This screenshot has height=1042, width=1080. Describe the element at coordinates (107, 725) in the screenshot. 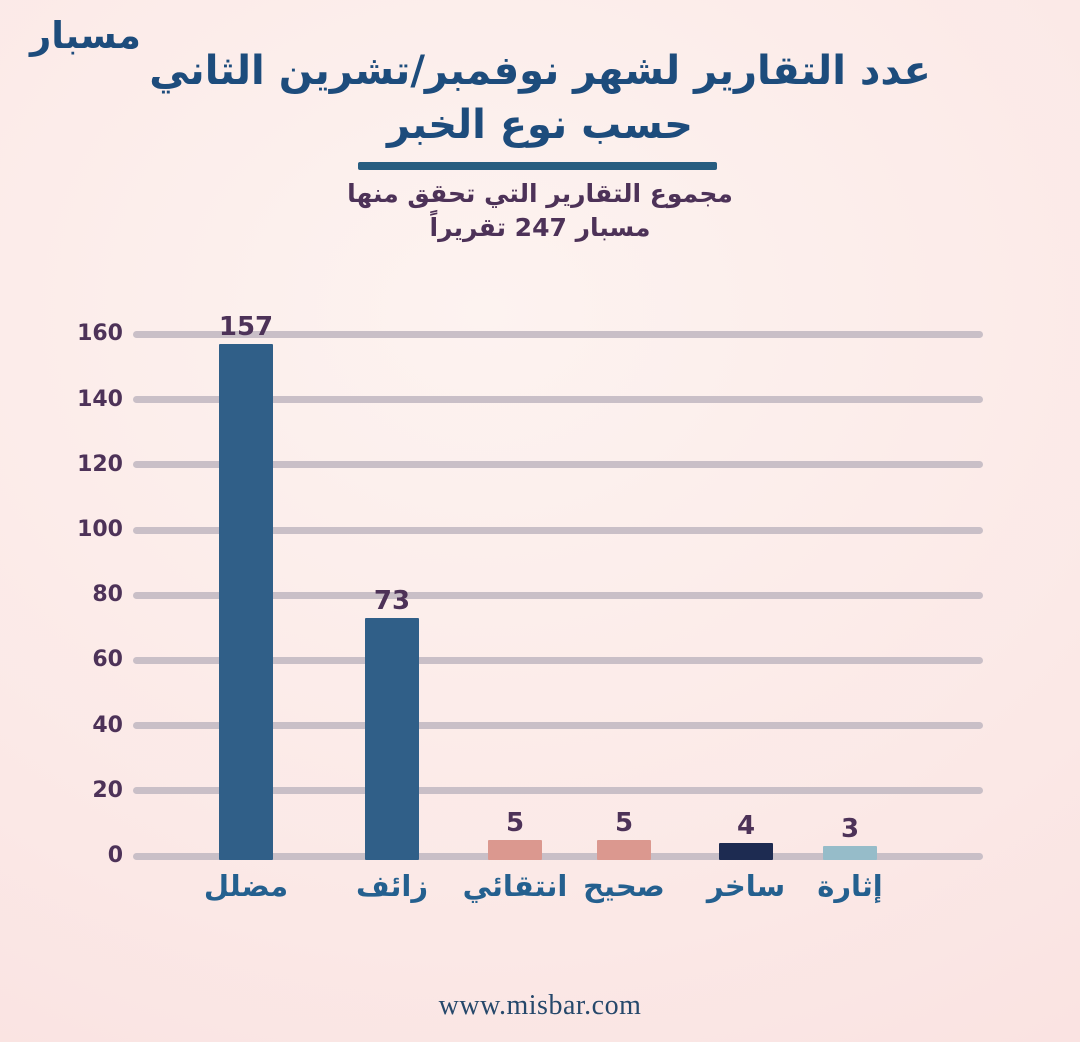

I see `y-axis-tick-label-40: 40` at that location.